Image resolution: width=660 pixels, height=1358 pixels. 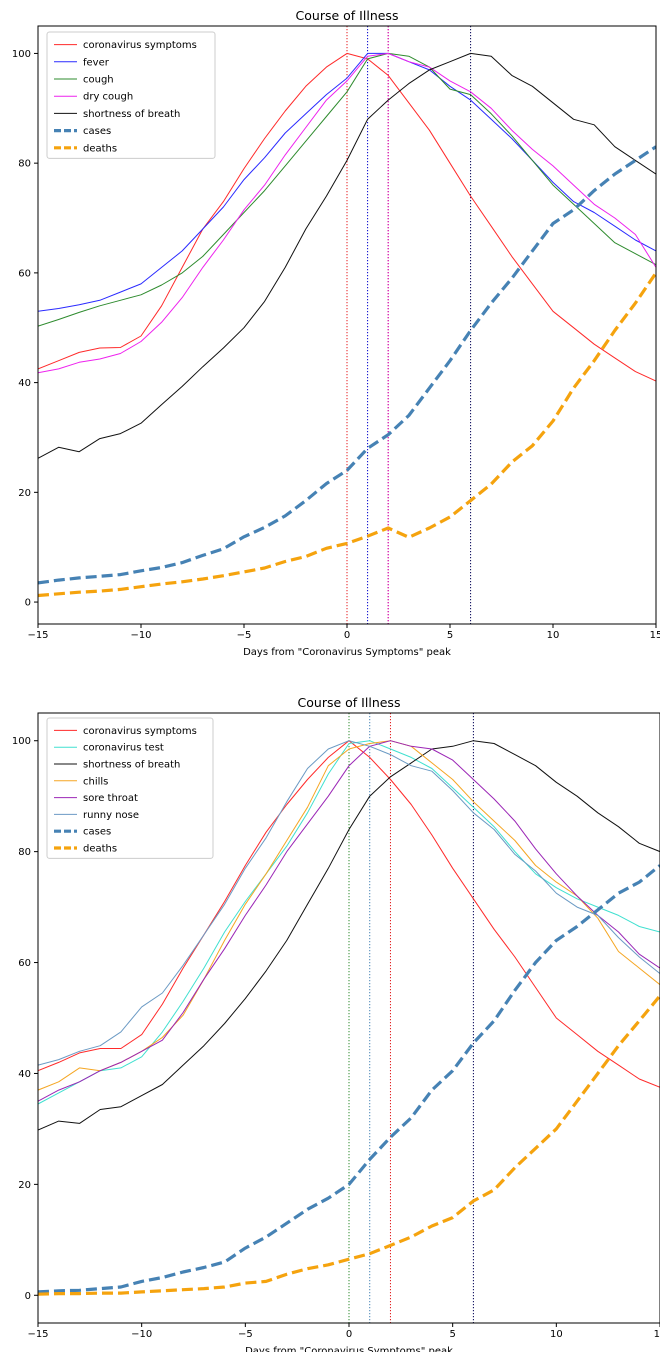 What do you see at coordinates (108, 97) in the screenshot?
I see `legend-label: dry cough` at bounding box center [108, 97].